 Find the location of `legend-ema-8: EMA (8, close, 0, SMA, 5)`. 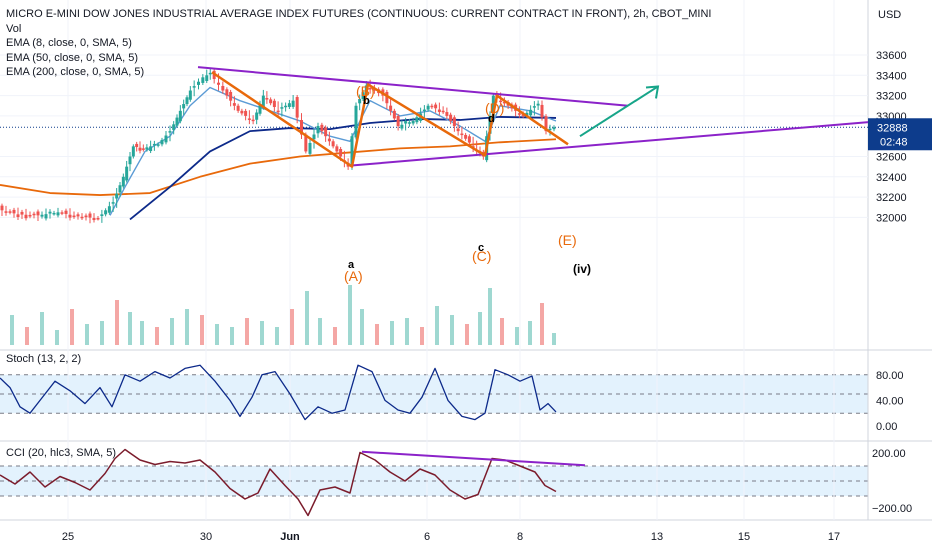

legend-ema-8: EMA (8, close, 0, SMA, 5) is located at coordinates (69, 43).